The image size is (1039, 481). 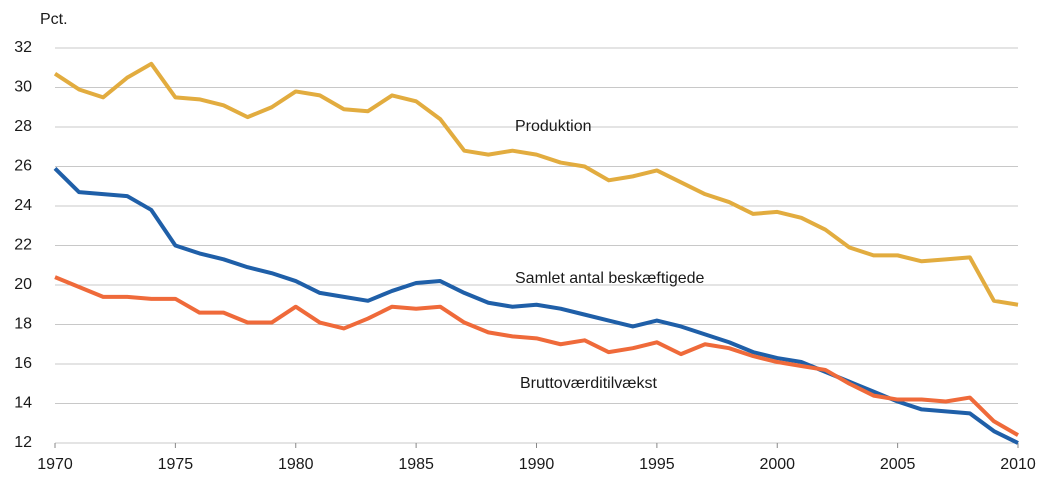 I want to click on y-tick-label: 32, so click(x=23, y=47).